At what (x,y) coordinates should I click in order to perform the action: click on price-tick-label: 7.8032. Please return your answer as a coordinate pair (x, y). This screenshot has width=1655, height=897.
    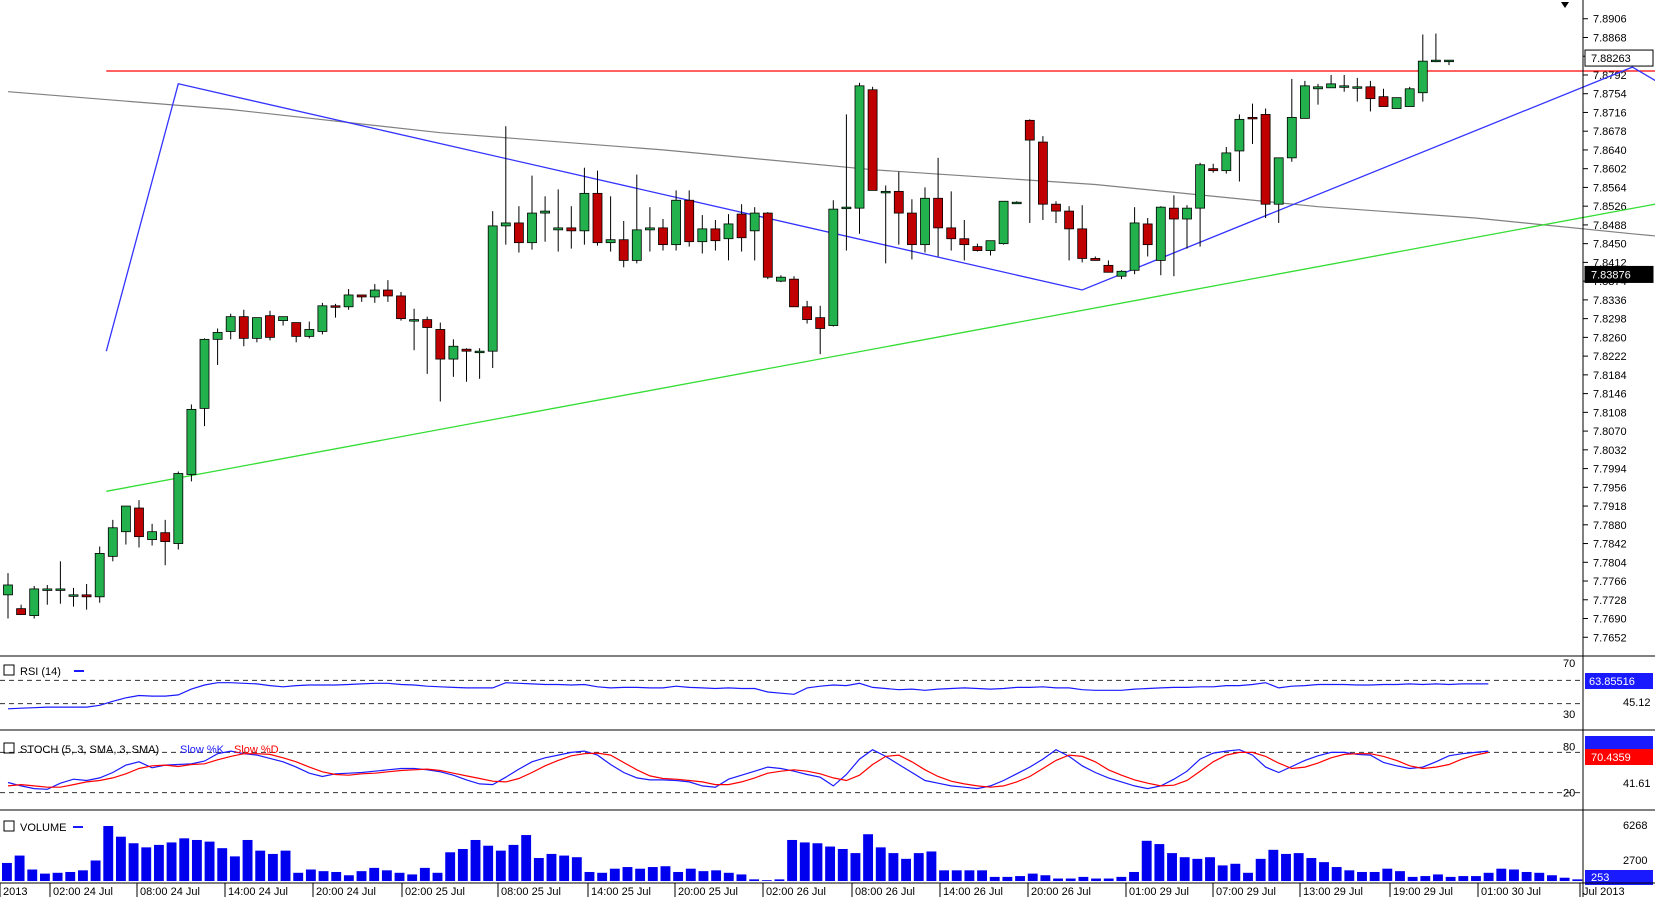
    Looking at the image, I should click on (1610, 451).